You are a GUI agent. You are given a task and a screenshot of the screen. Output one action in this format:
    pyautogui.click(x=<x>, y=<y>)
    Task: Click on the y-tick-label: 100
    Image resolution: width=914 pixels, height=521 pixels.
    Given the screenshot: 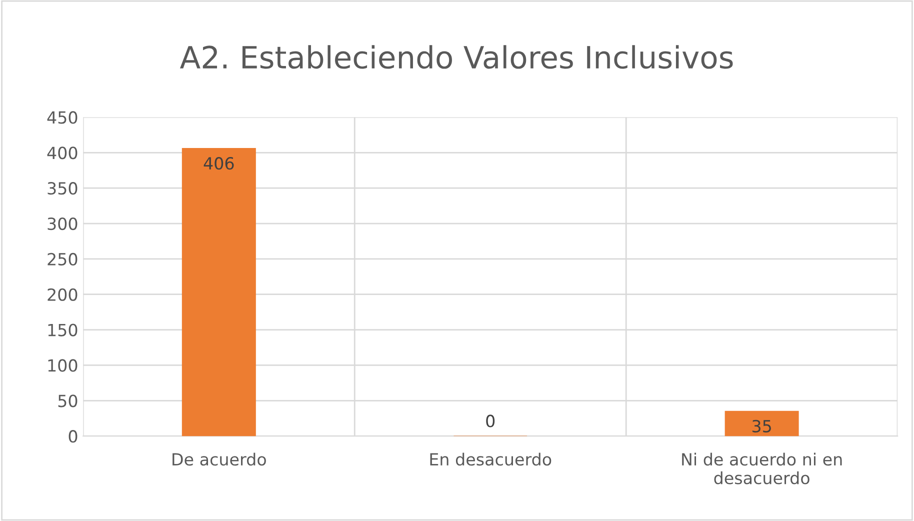 What is the action you would take?
    pyautogui.click(x=63, y=365)
    